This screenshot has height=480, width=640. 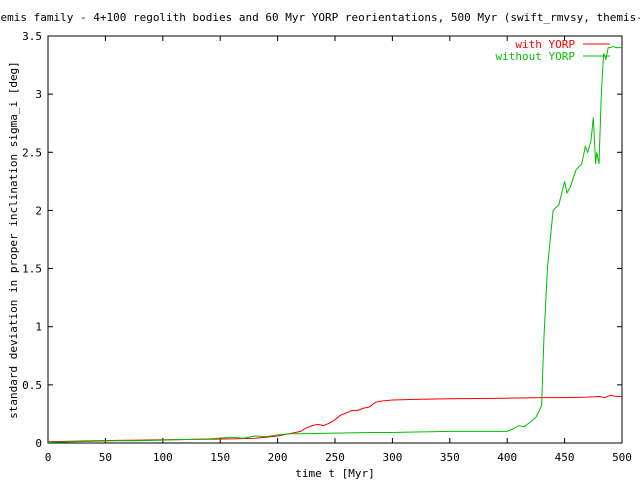 What do you see at coordinates (38, 443) in the screenshot?
I see `y-tick-label: 0` at bounding box center [38, 443].